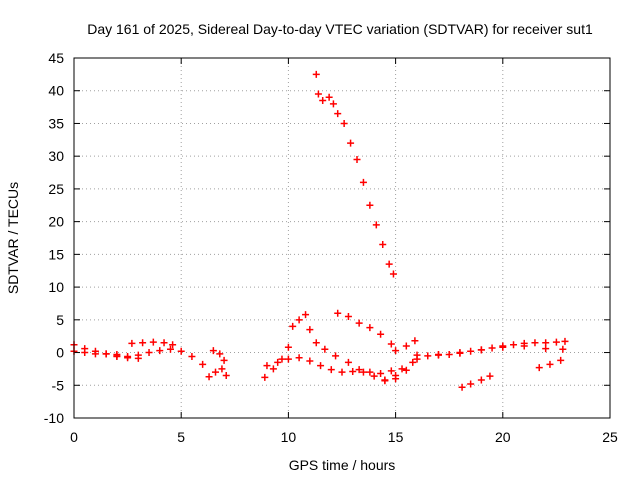 The image size is (640, 480). I want to click on x-axis-label: GPS time / hours, so click(342, 465).